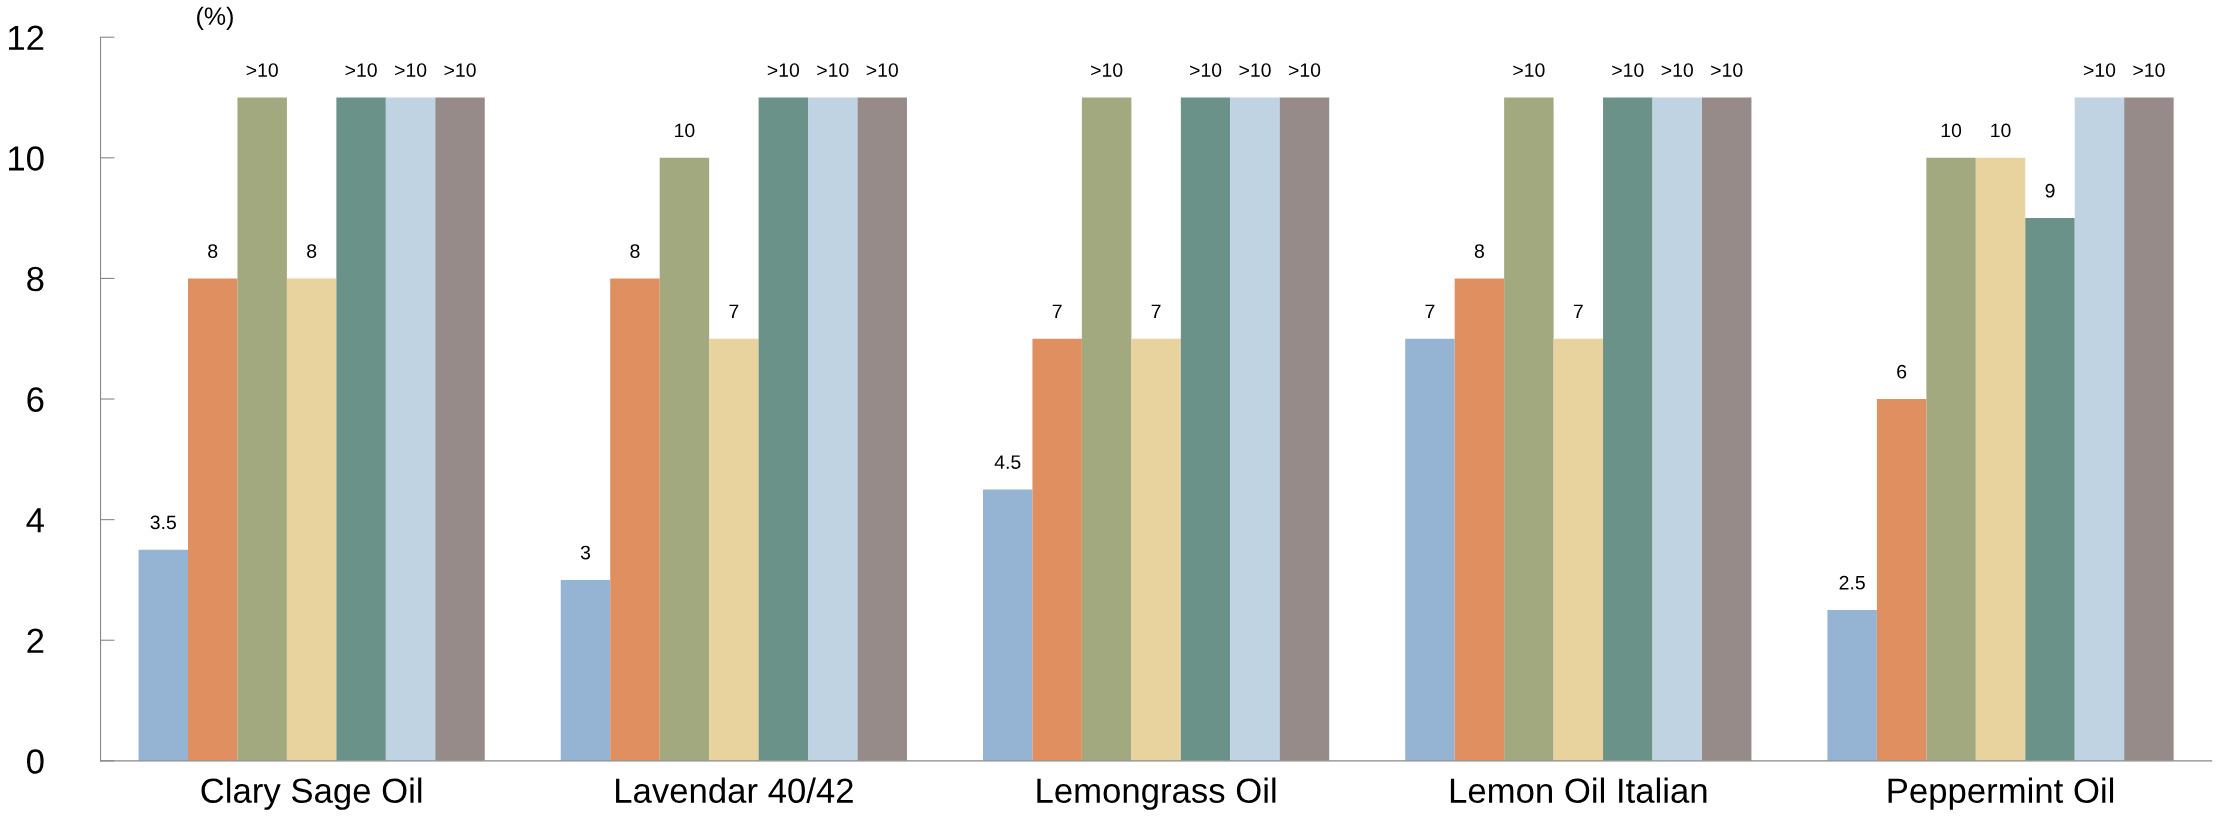 The width and height of the screenshot is (2234, 827). I want to click on data-label: 3.5, so click(163, 522).